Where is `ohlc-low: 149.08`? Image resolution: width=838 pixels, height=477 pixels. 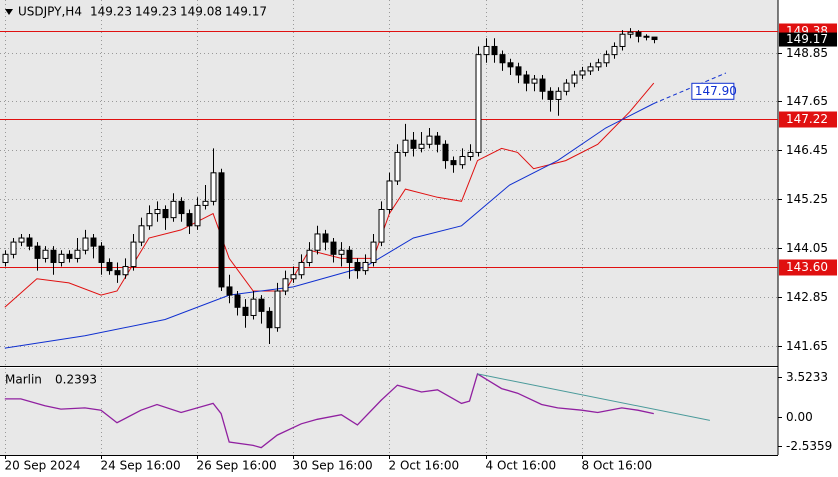
ohlc-low: 149.08 is located at coordinates (201, 12).